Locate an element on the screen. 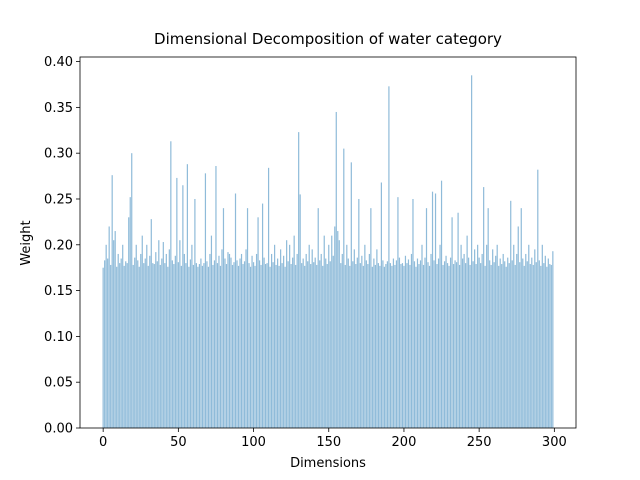  y-tick-label: 0.35 is located at coordinates (58, 108).